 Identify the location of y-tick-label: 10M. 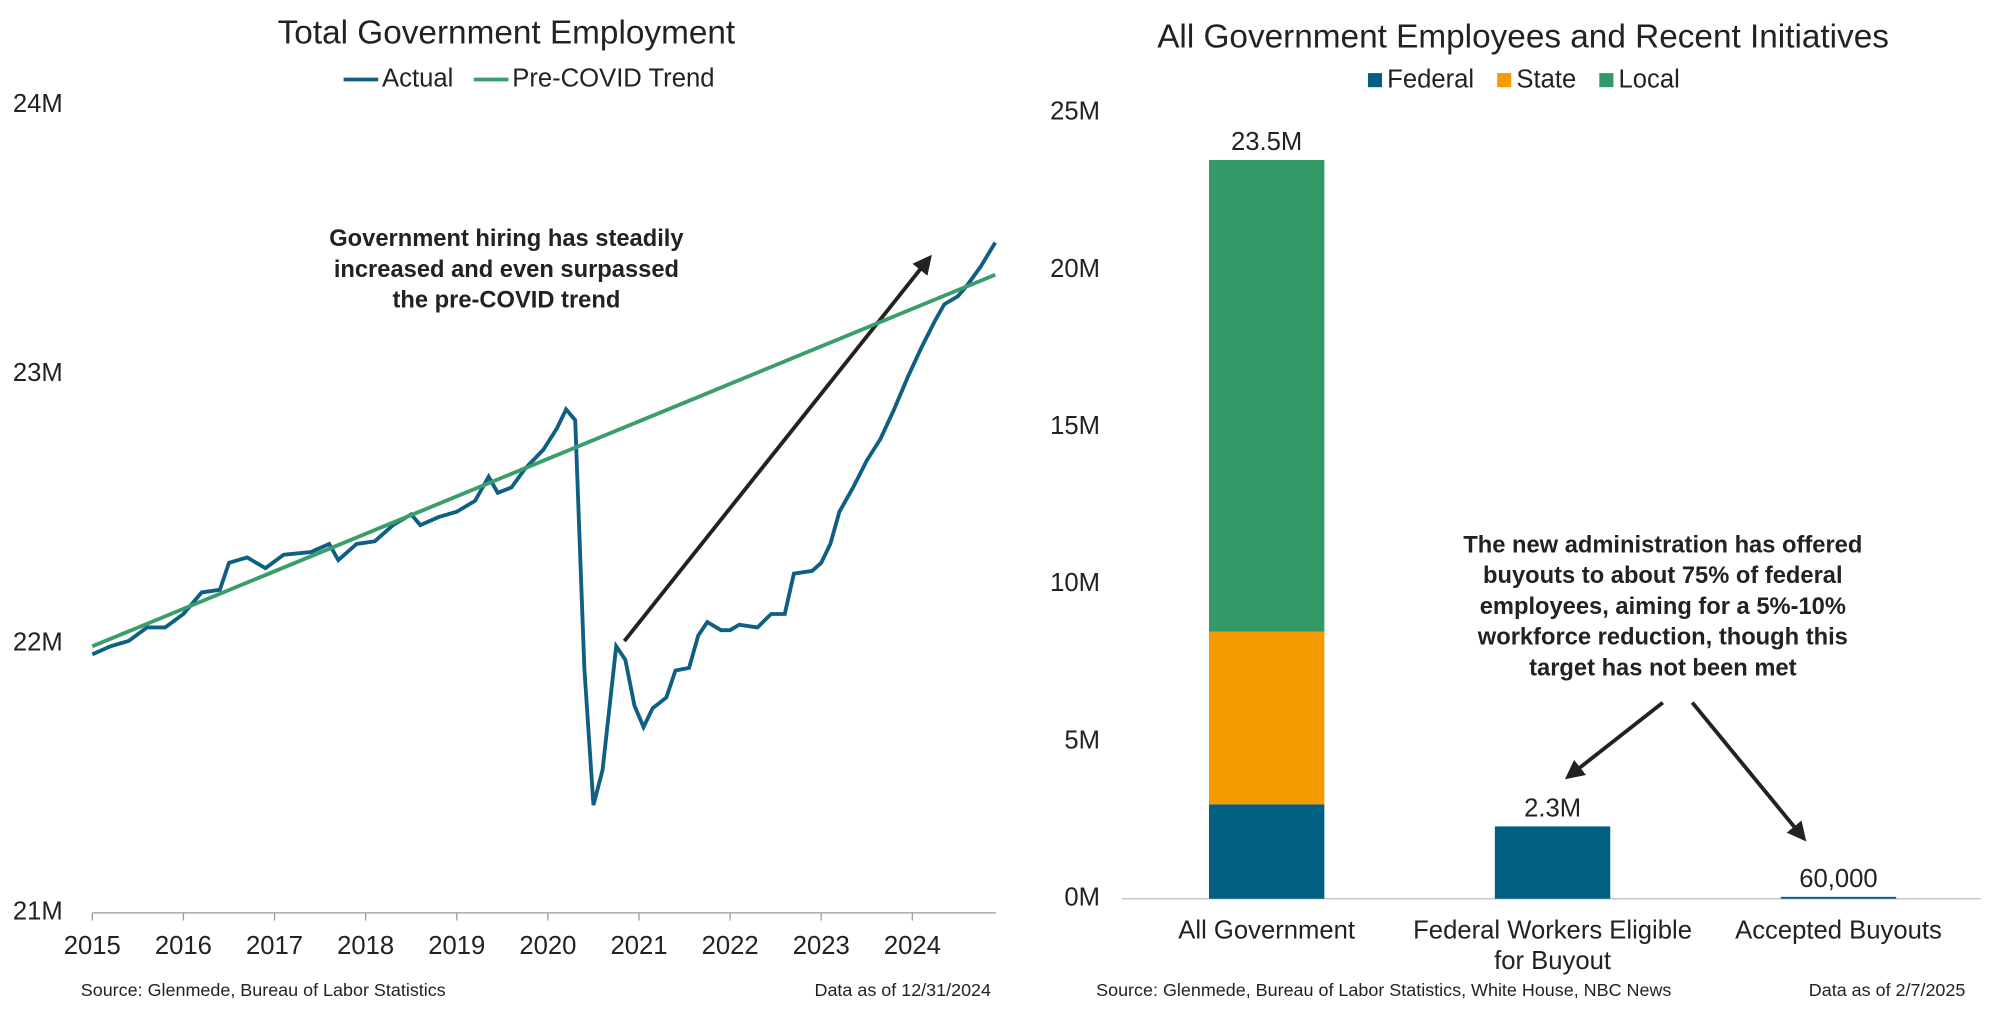
(1075, 583).